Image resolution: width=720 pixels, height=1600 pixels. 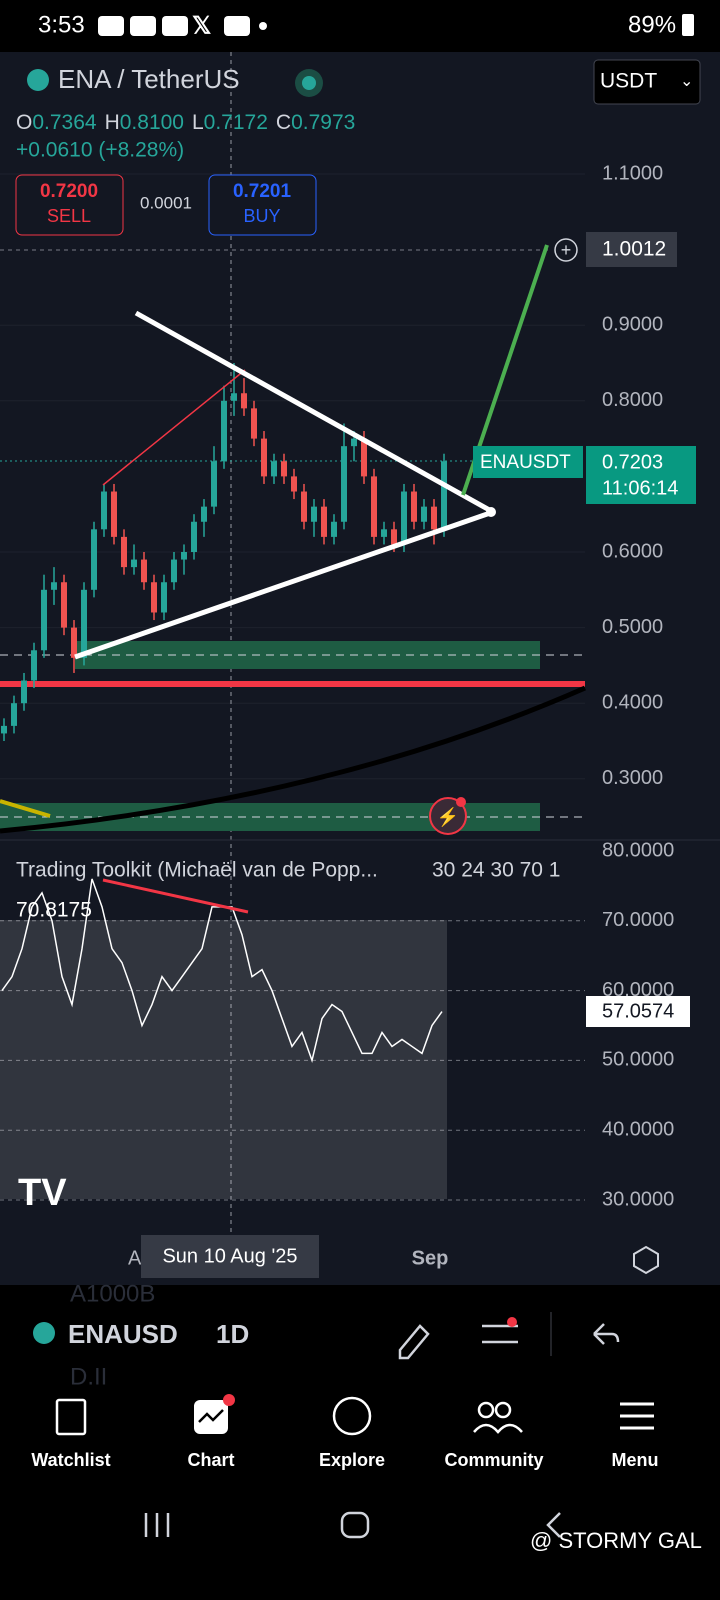 I want to click on badge, so click(x=229, y=1400).